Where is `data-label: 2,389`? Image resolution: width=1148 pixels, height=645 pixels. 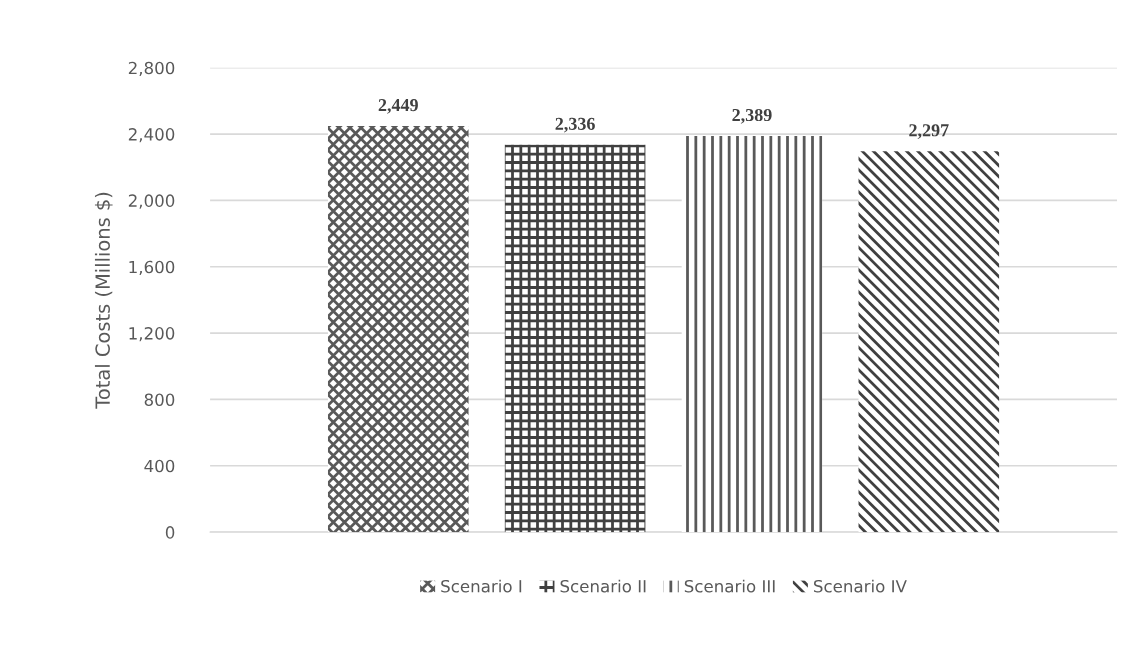
data-label: 2,389 is located at coordinates (752, 116).